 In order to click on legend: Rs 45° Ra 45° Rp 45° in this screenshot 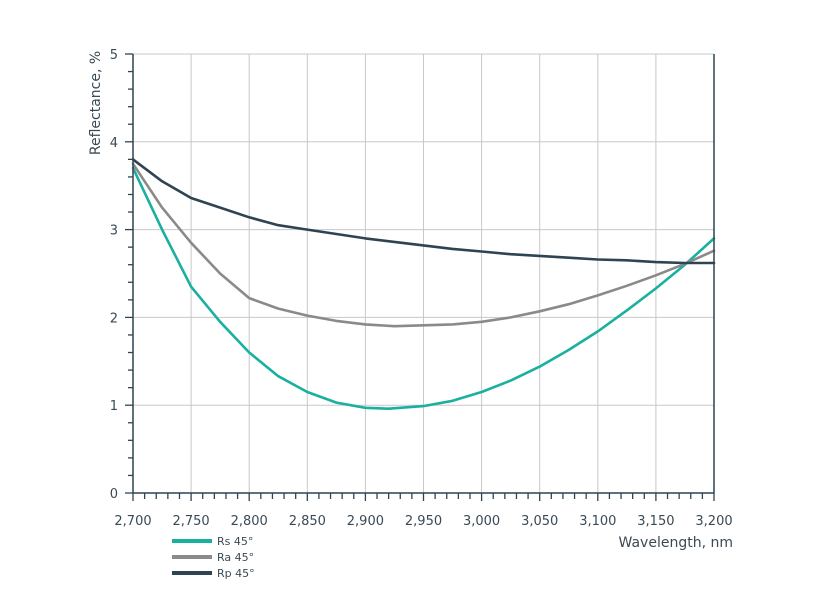, I will do `click(213, 557)`.